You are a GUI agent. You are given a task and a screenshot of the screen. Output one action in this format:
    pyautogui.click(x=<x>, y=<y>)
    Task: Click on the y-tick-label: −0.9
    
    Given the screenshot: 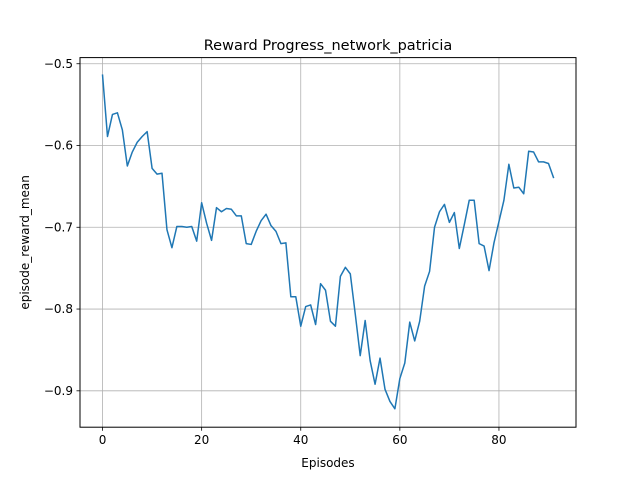 What is the action you would take?
    pyautogui.click(x=58, y=391)
    